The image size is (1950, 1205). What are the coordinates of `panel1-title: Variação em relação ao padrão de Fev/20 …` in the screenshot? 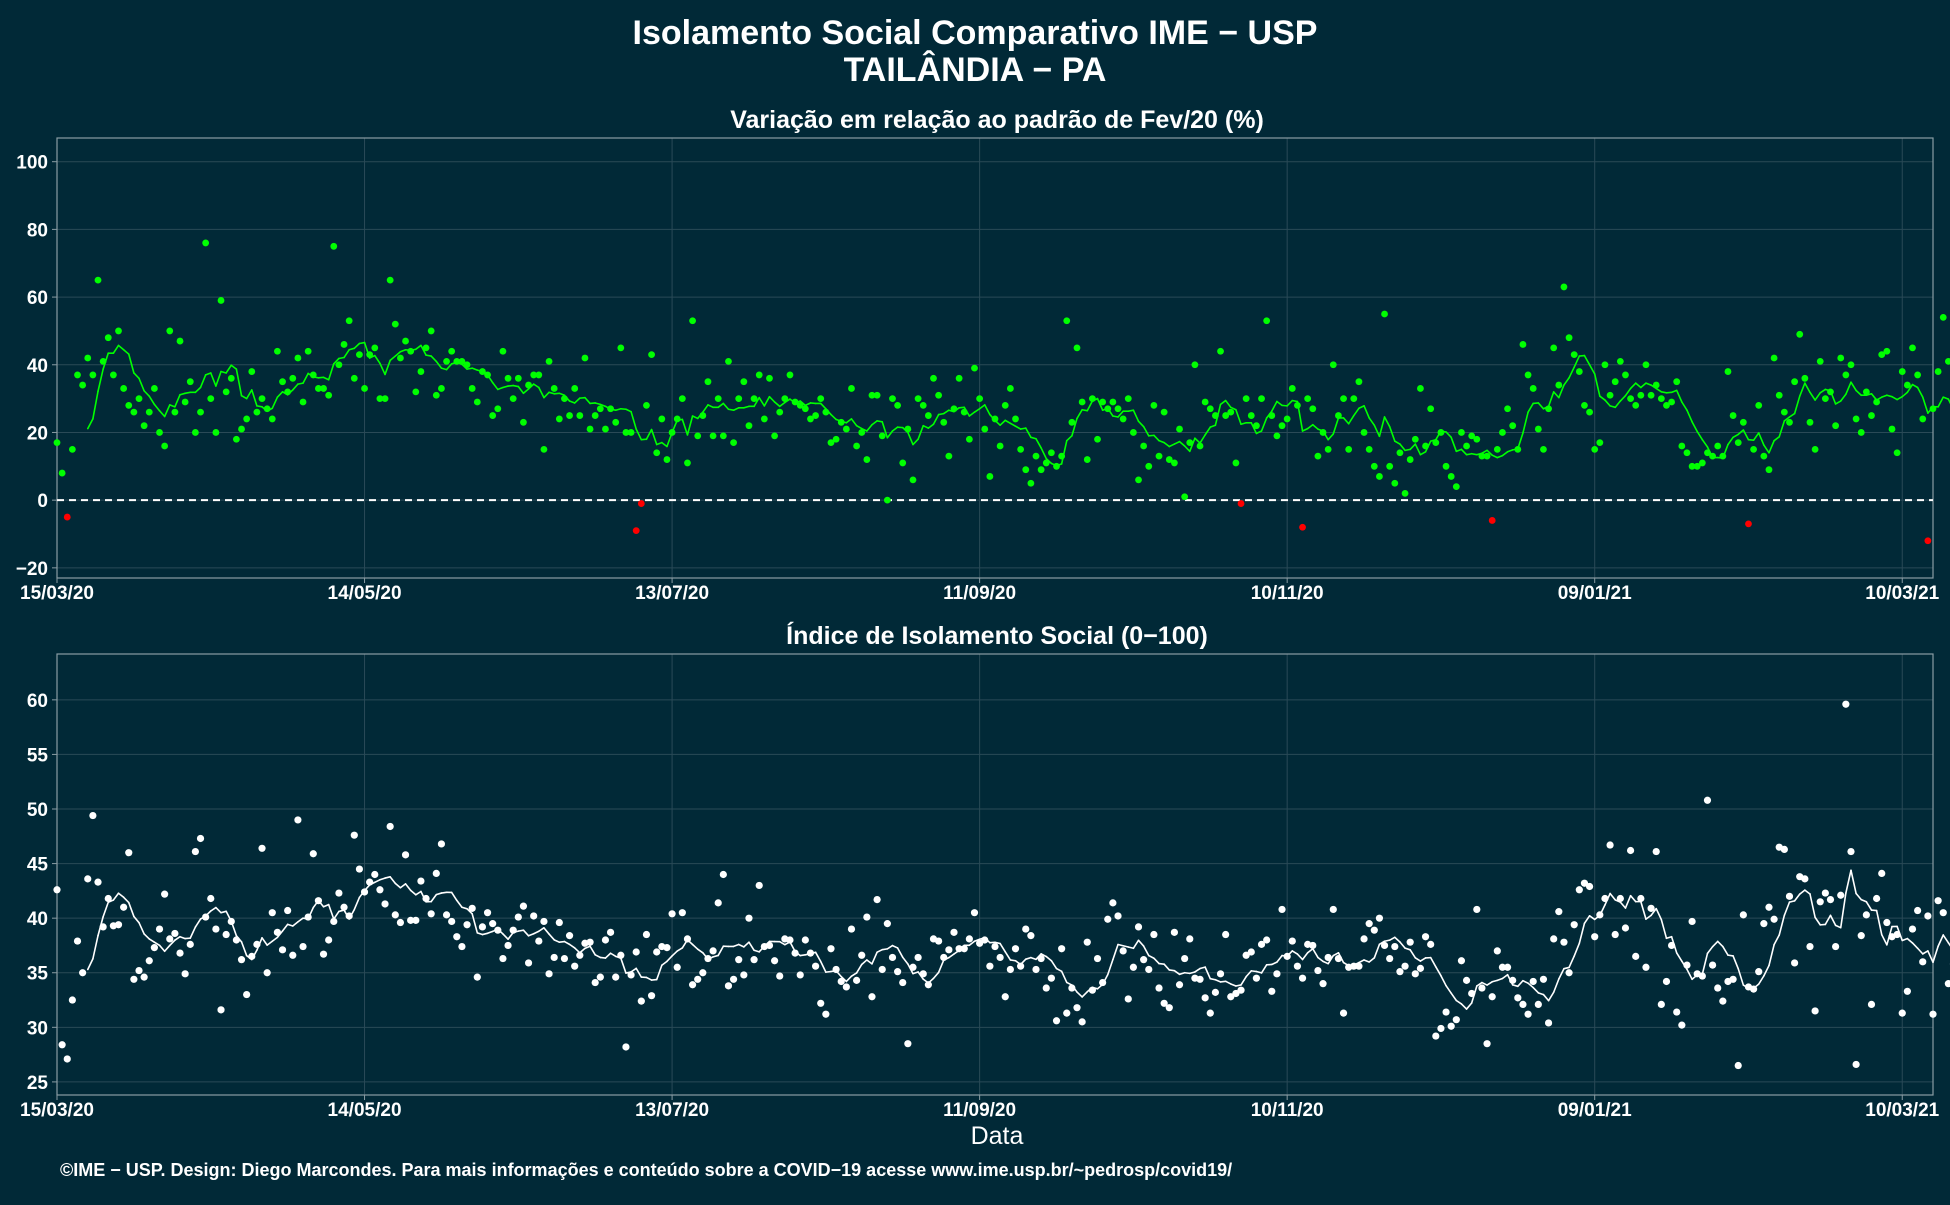 It's located at (997, 120).